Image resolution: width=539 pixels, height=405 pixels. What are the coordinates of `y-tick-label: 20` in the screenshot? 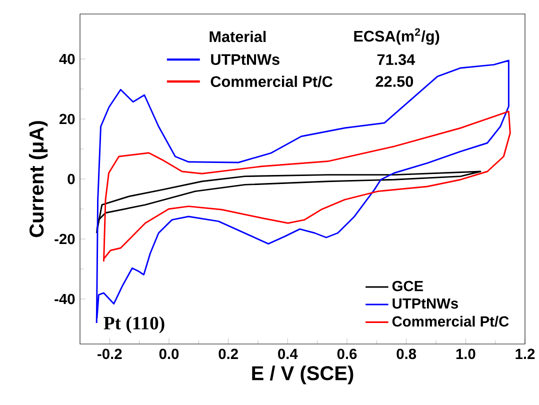 It's located at (67, 119).